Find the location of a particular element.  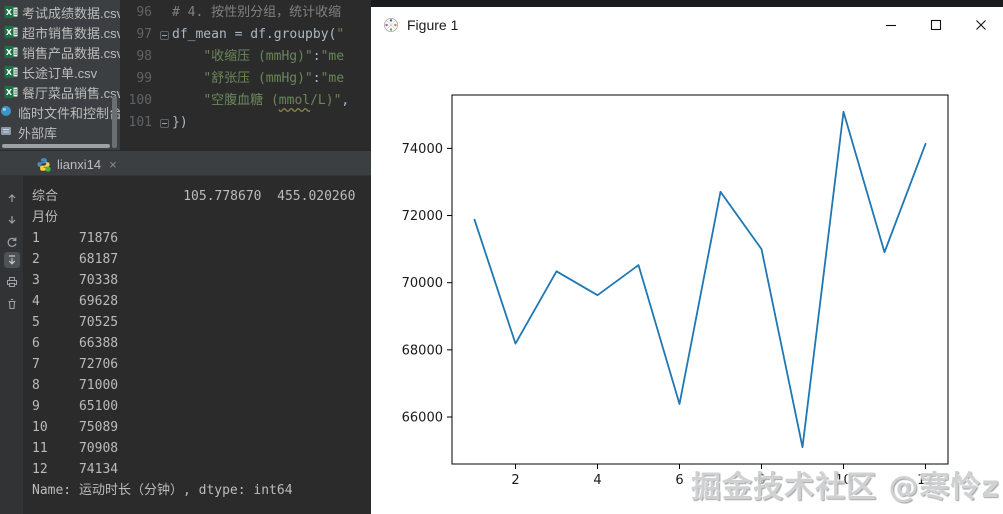

line-number: 97 is located at coordinates (144, 34).